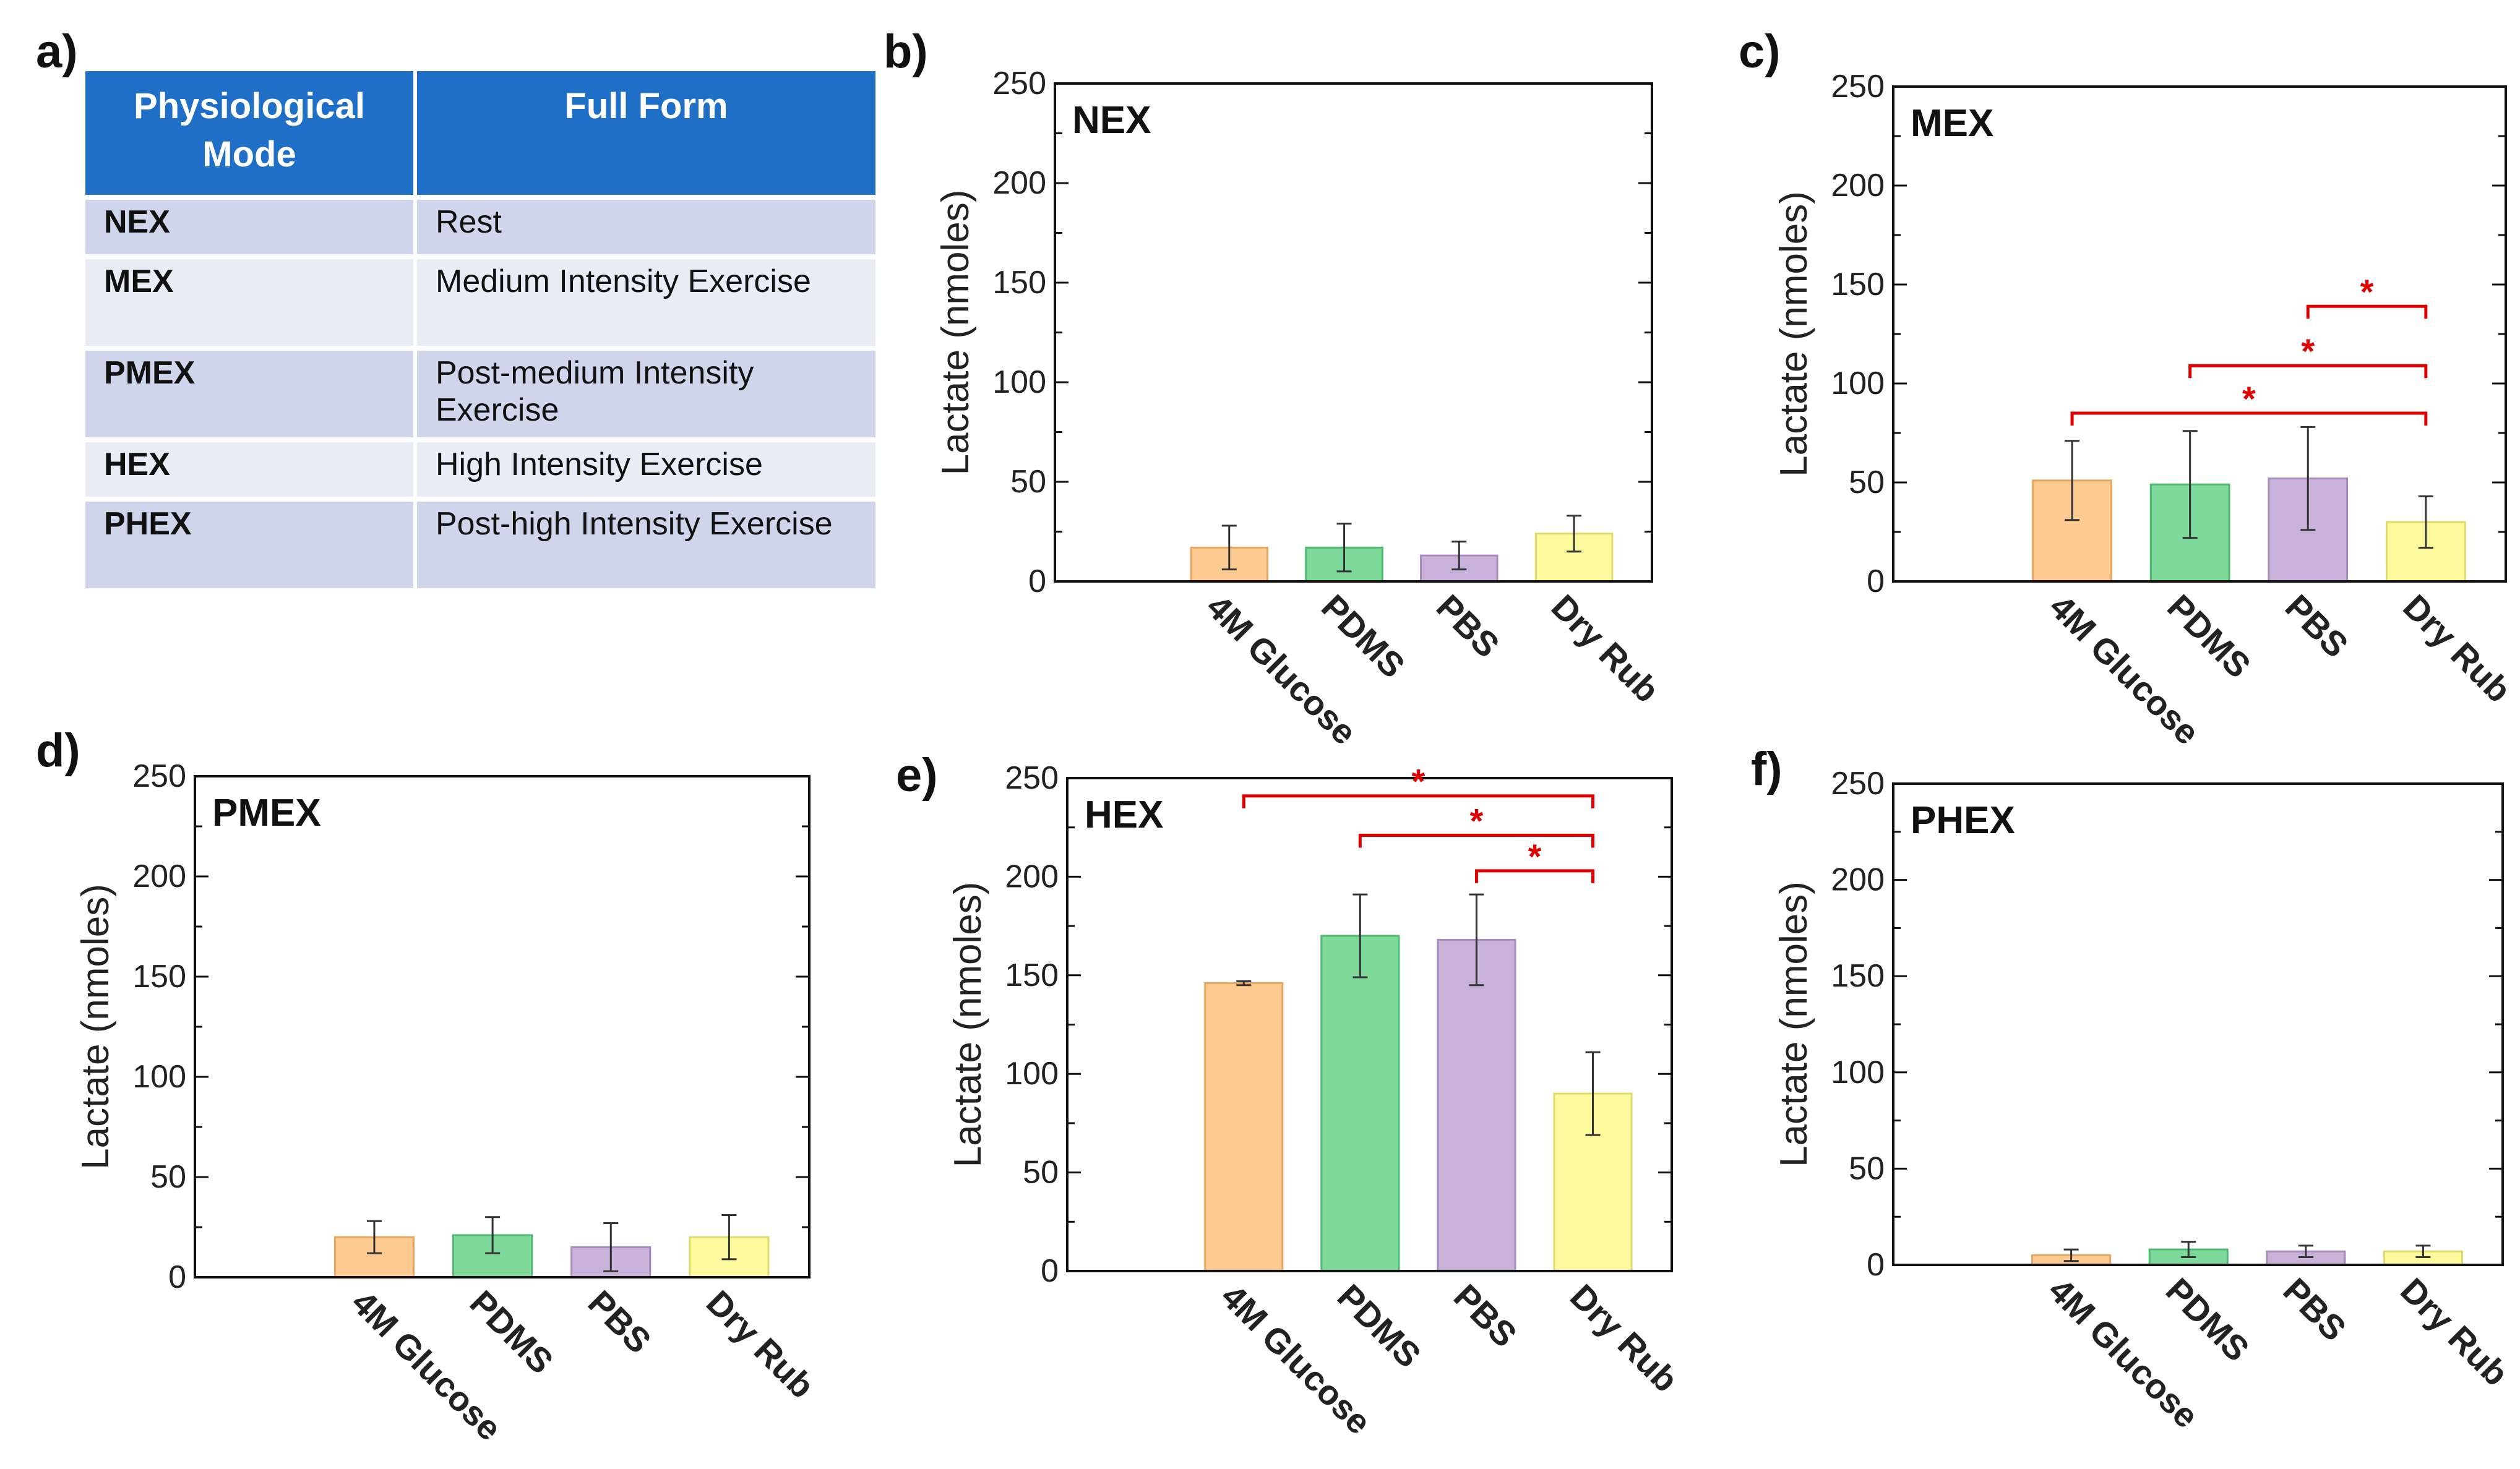 The height and width of the screenshot is (1469, 2520). I want to click on chart-title: HEX, so click(1124, 815).